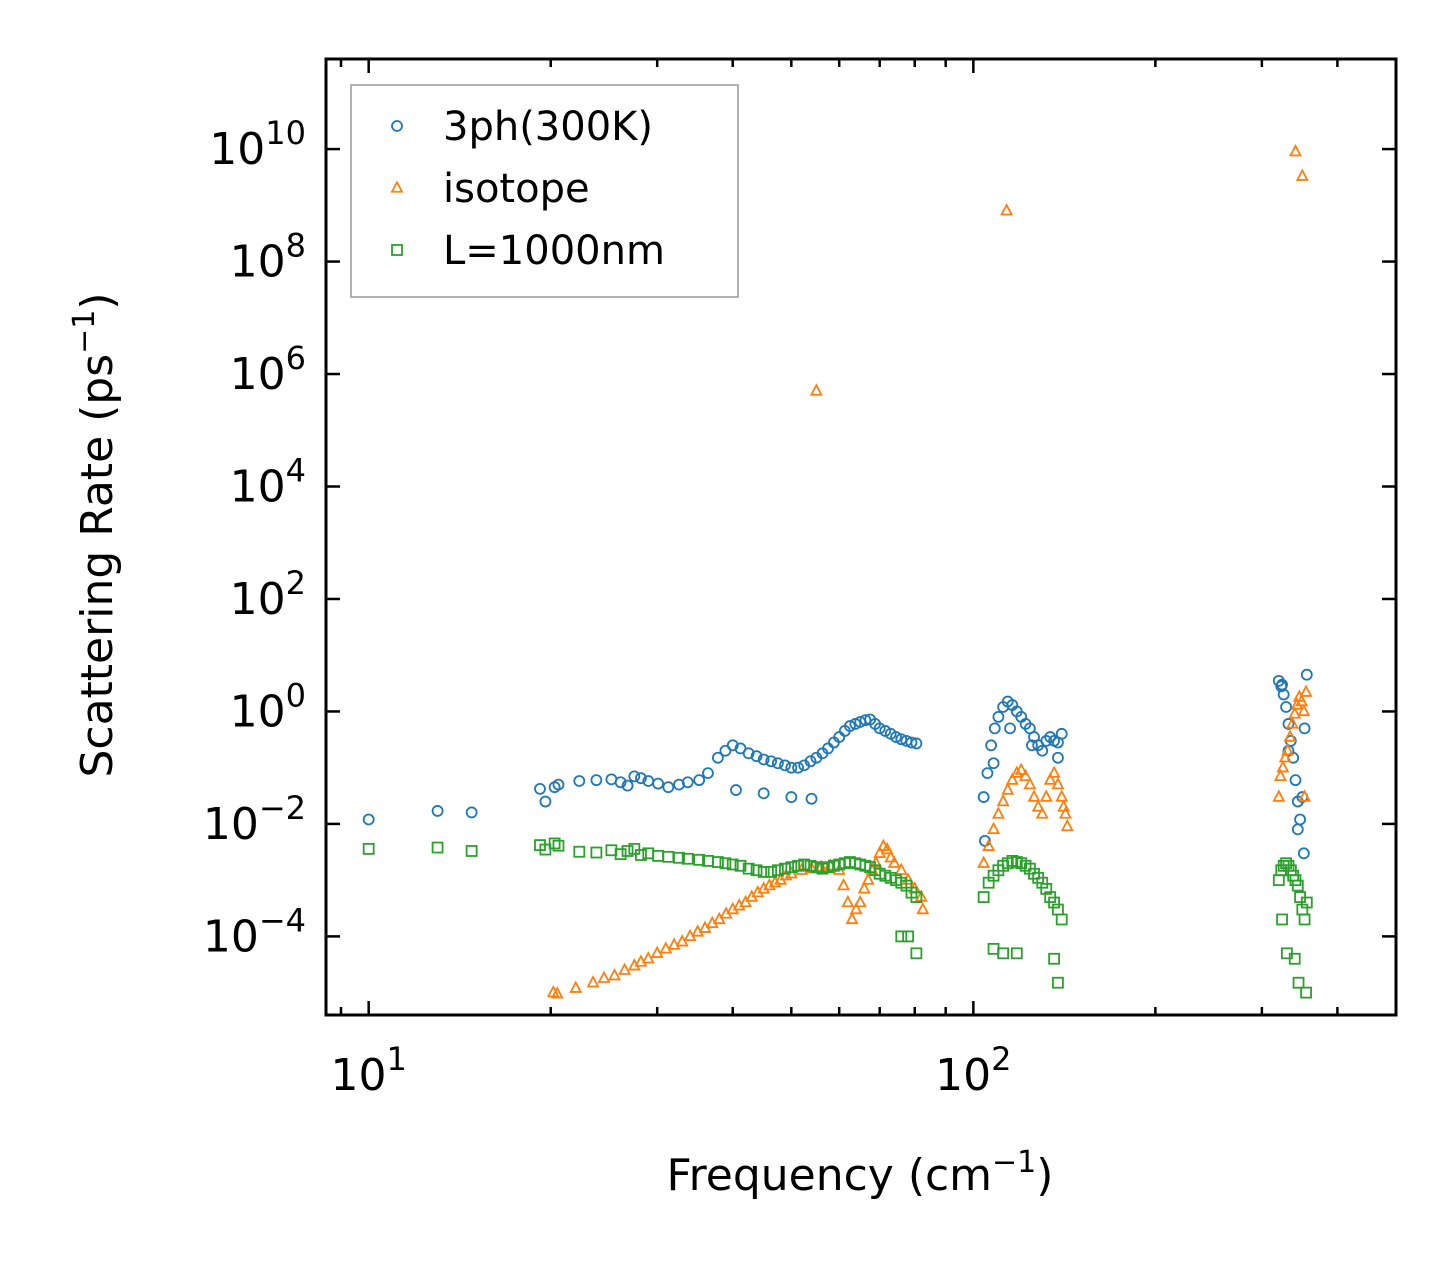 This screenshot has width=1455, height=1265. I want to click on x-axis-title-text: Frequency (cm, so click(830, 1175).